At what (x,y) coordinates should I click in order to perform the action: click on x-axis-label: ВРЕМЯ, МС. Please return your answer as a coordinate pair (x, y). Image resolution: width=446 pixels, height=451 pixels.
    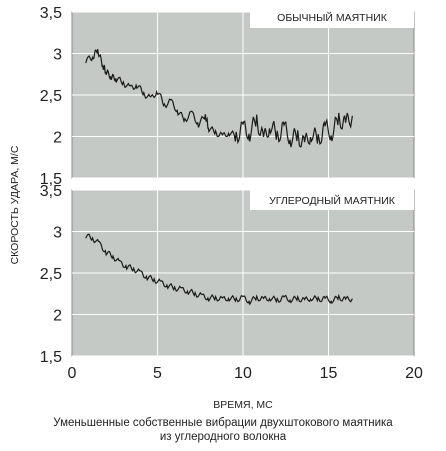
    Looking at the image, I should click on (243, 405).